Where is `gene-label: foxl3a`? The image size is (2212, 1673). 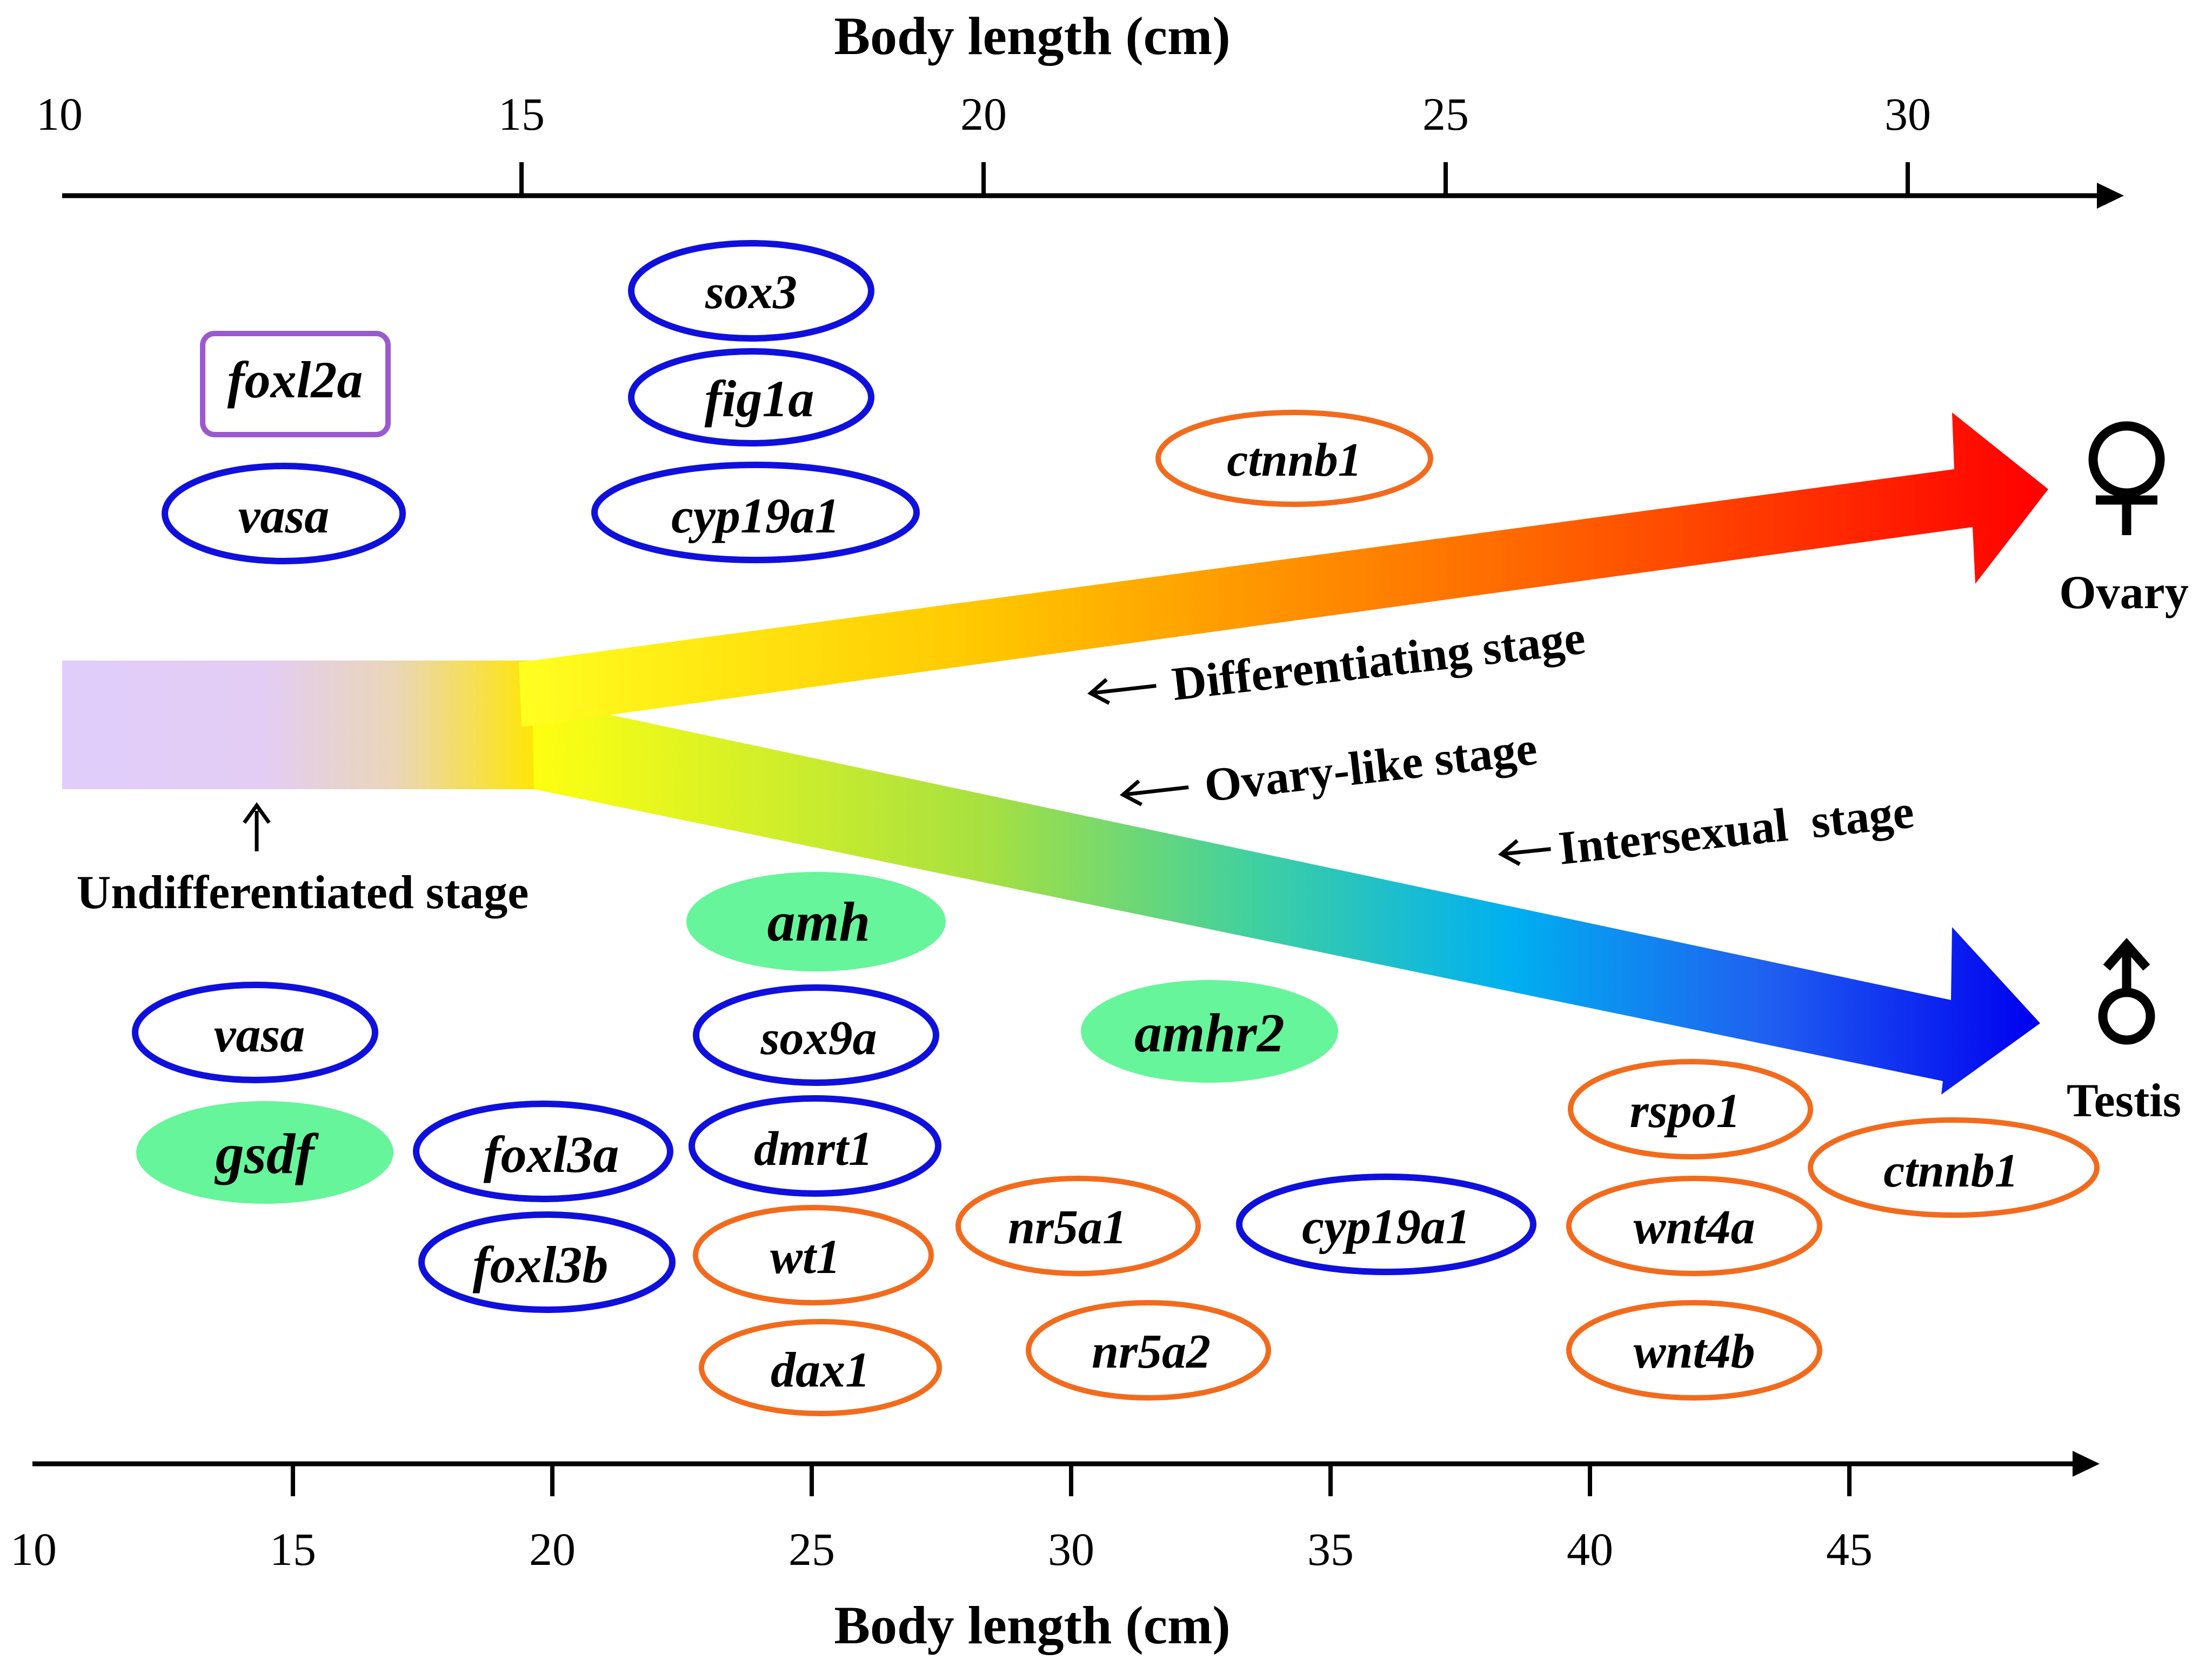
gene-label: foxl3a is located at coordinates (551, 1154).